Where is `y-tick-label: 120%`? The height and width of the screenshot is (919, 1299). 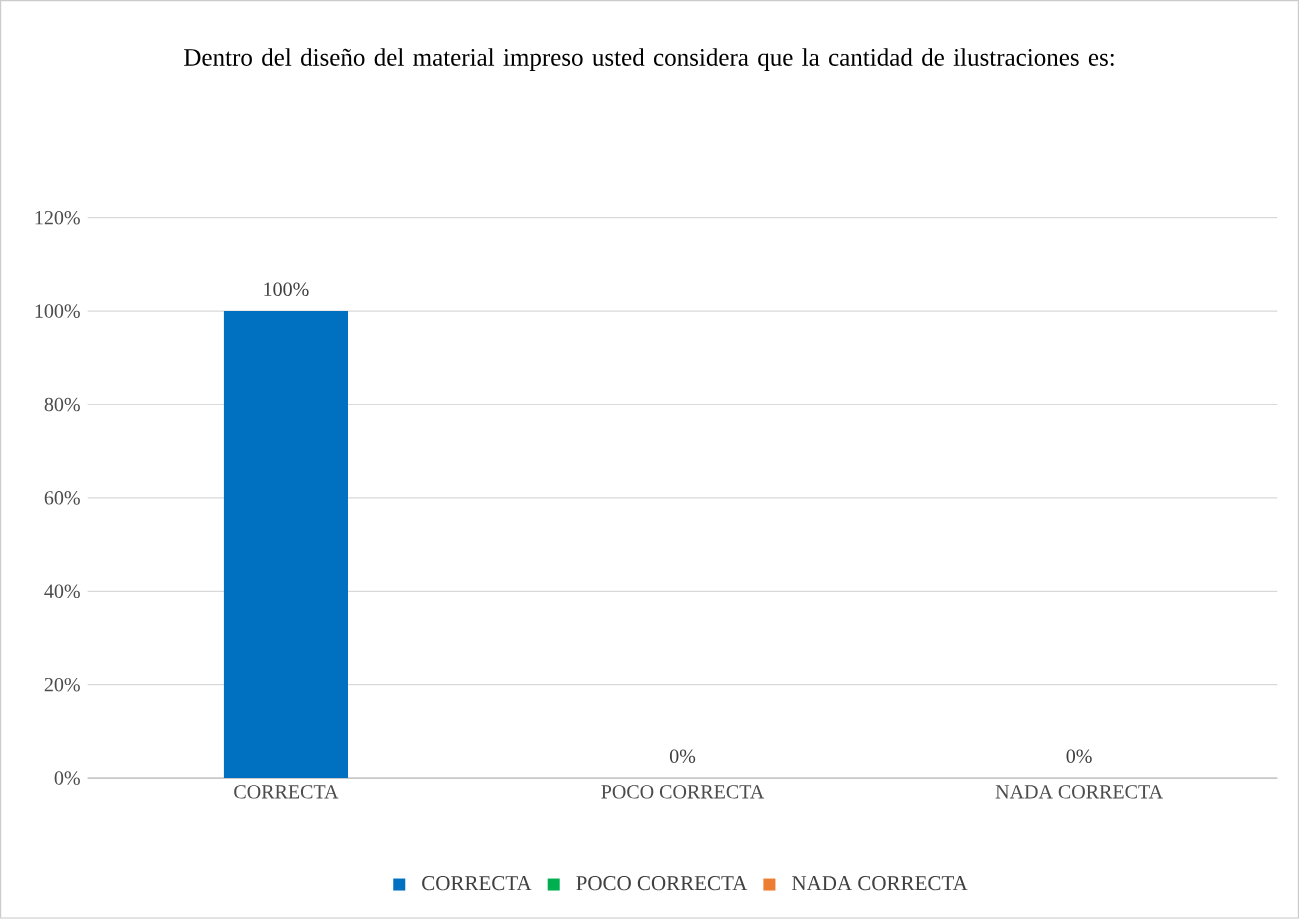
y-tick-label: 120% is located at coordinates (57, 218).